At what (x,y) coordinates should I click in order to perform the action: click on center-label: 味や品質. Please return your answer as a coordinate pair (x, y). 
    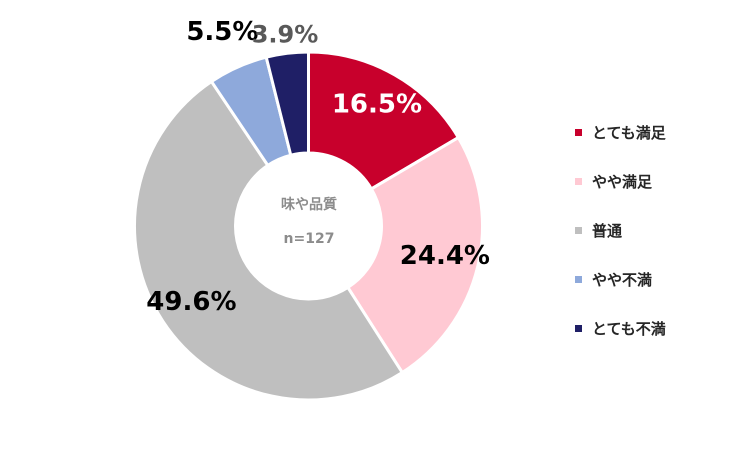
    Looking at the image, I should click on (309, 205).